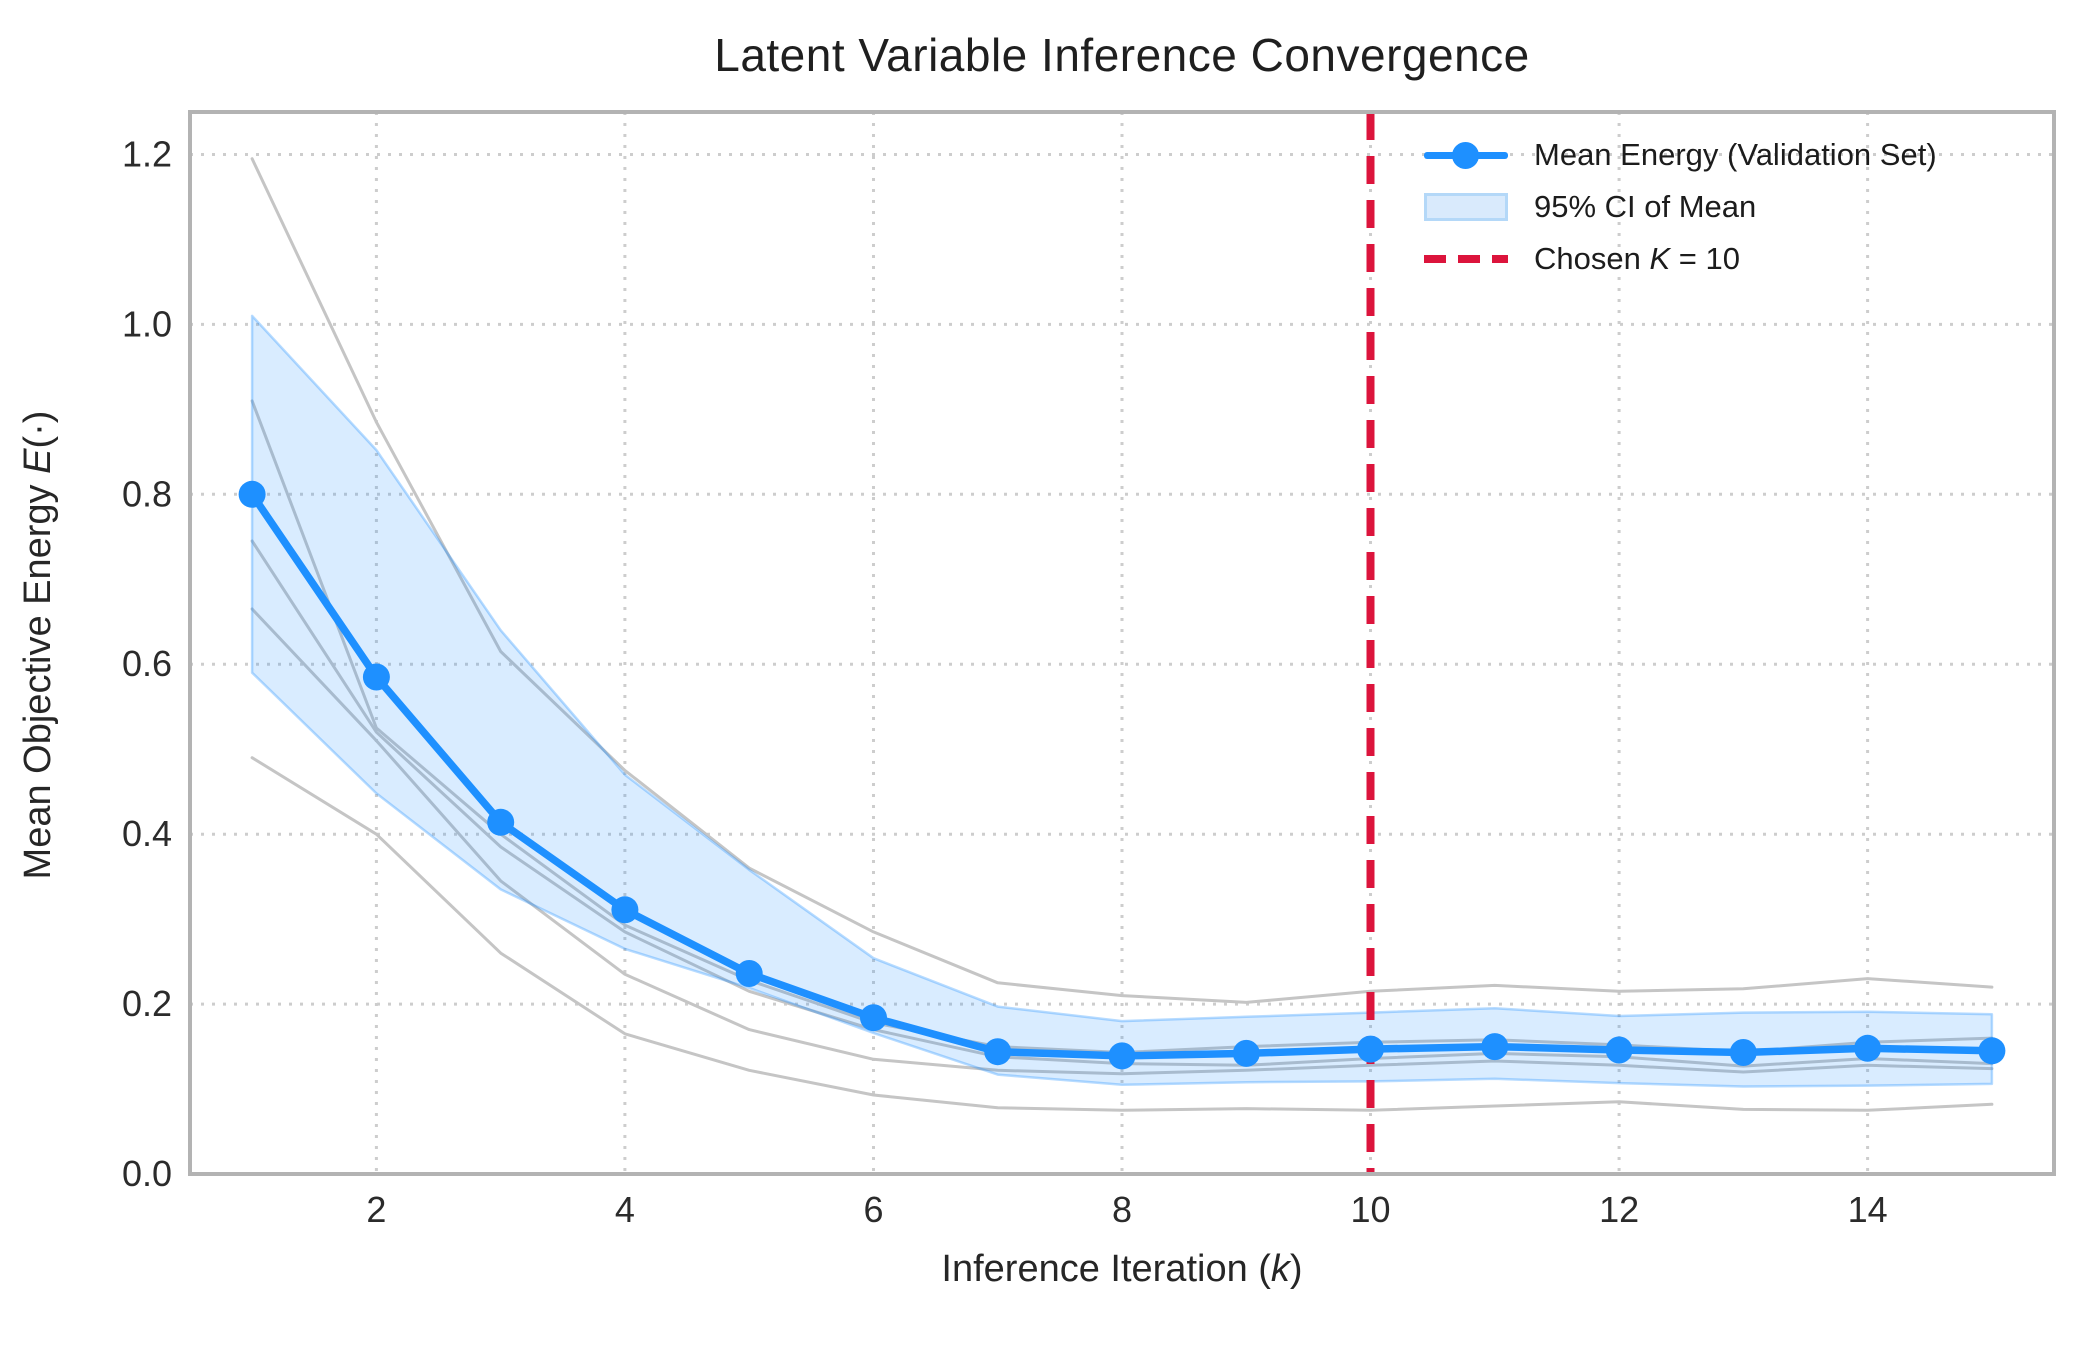 The width and height of the screenshot is (2100, 1350). What do you see at coordinates (147, 663) in the screenshot?
I see `y-tick-label: 0.6` at bounding box center [147, 663].